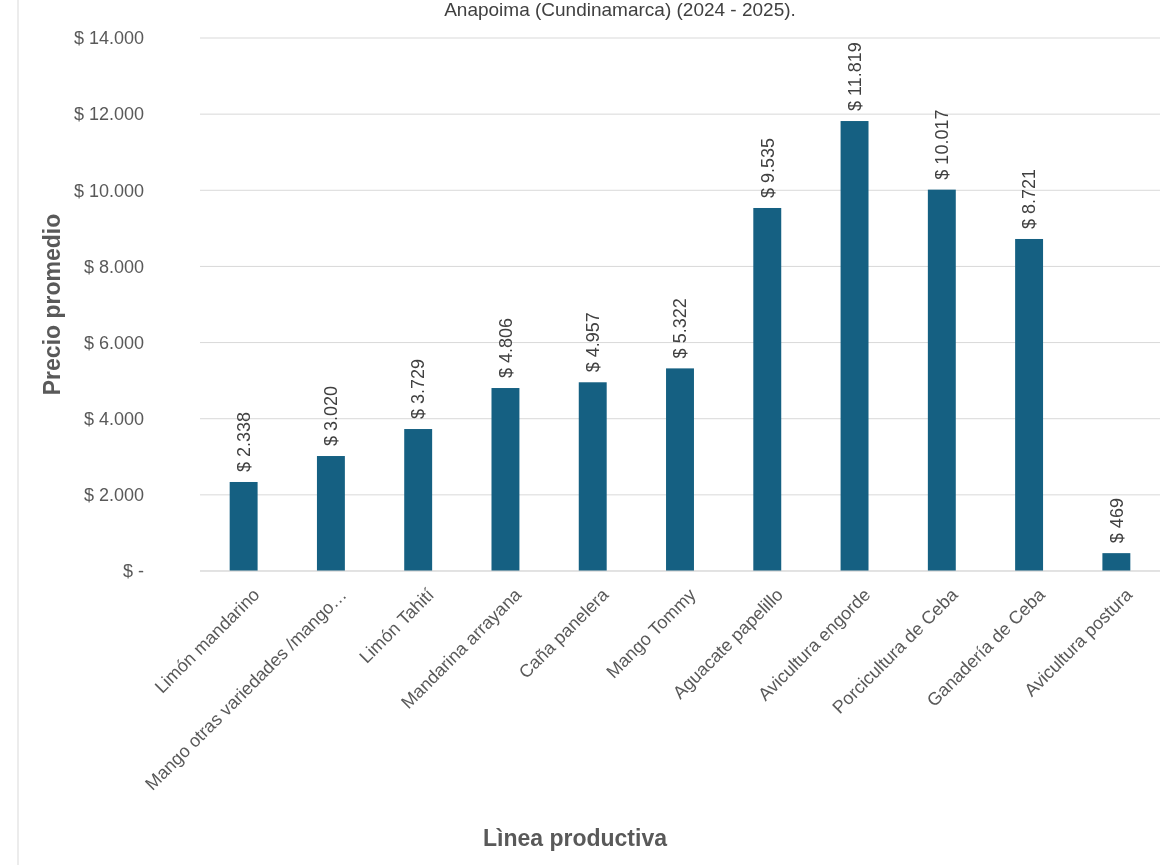 This screenshot has width=1175, height=865. I want to click on y-tick-label: $ 2.000, so click(113, 495).